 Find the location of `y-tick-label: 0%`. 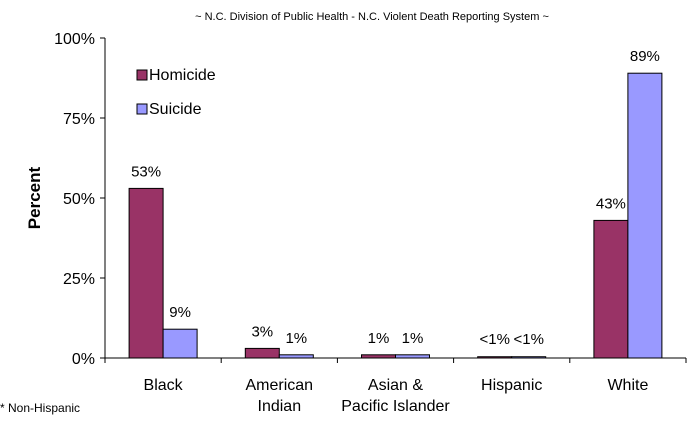

y-tick-label: 0% is located at coordinates (83, 359).